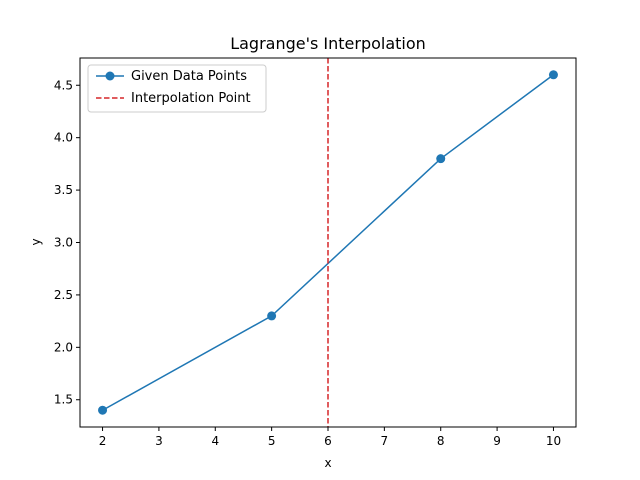  What do you see at coordinates (497, 441) in the screenshot?
I see `x-tick-label: 9` at bounding box center [497, 441].